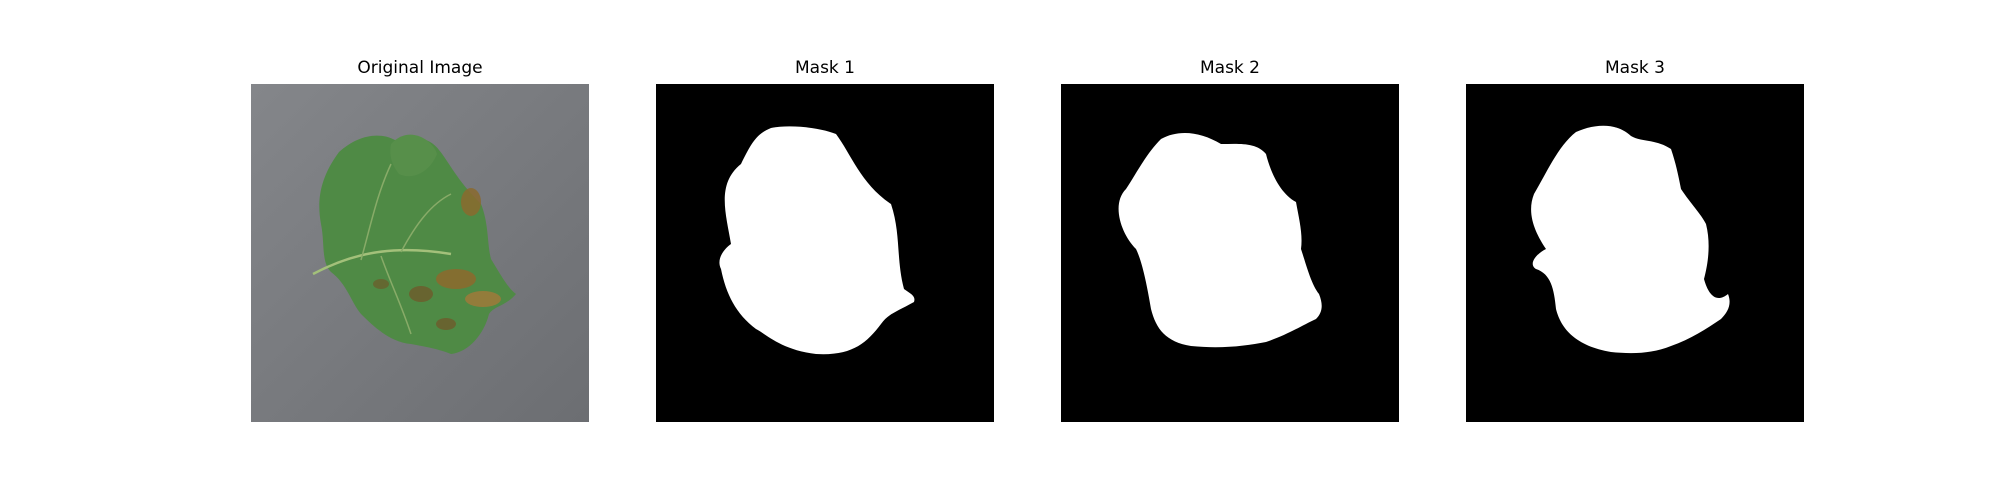 The image size is (2000, 500). I want to click on mask-2-image, so click(1230, 253).